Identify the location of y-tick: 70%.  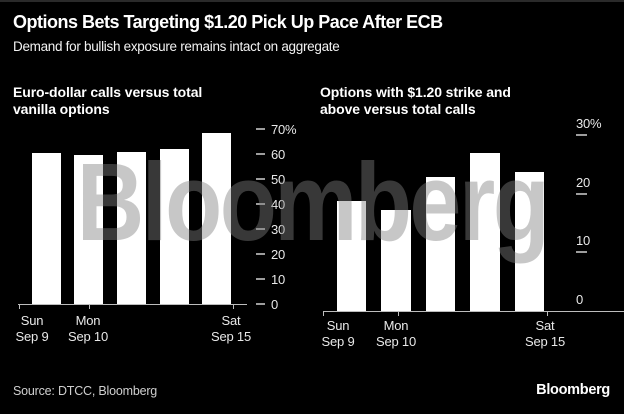
(276, 129).